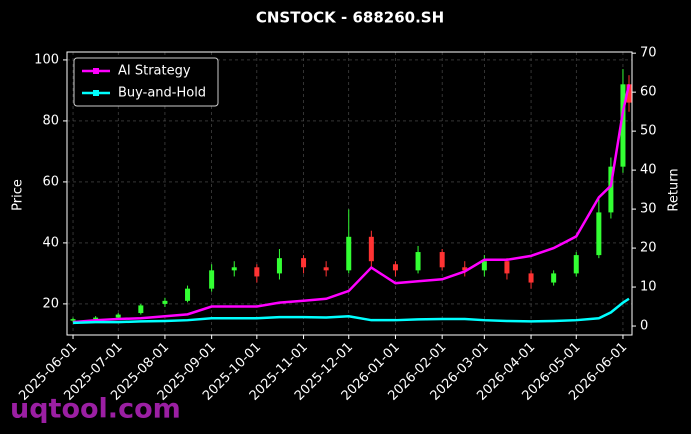  I want to click on y-tick-label: 60, so click(50, 181).